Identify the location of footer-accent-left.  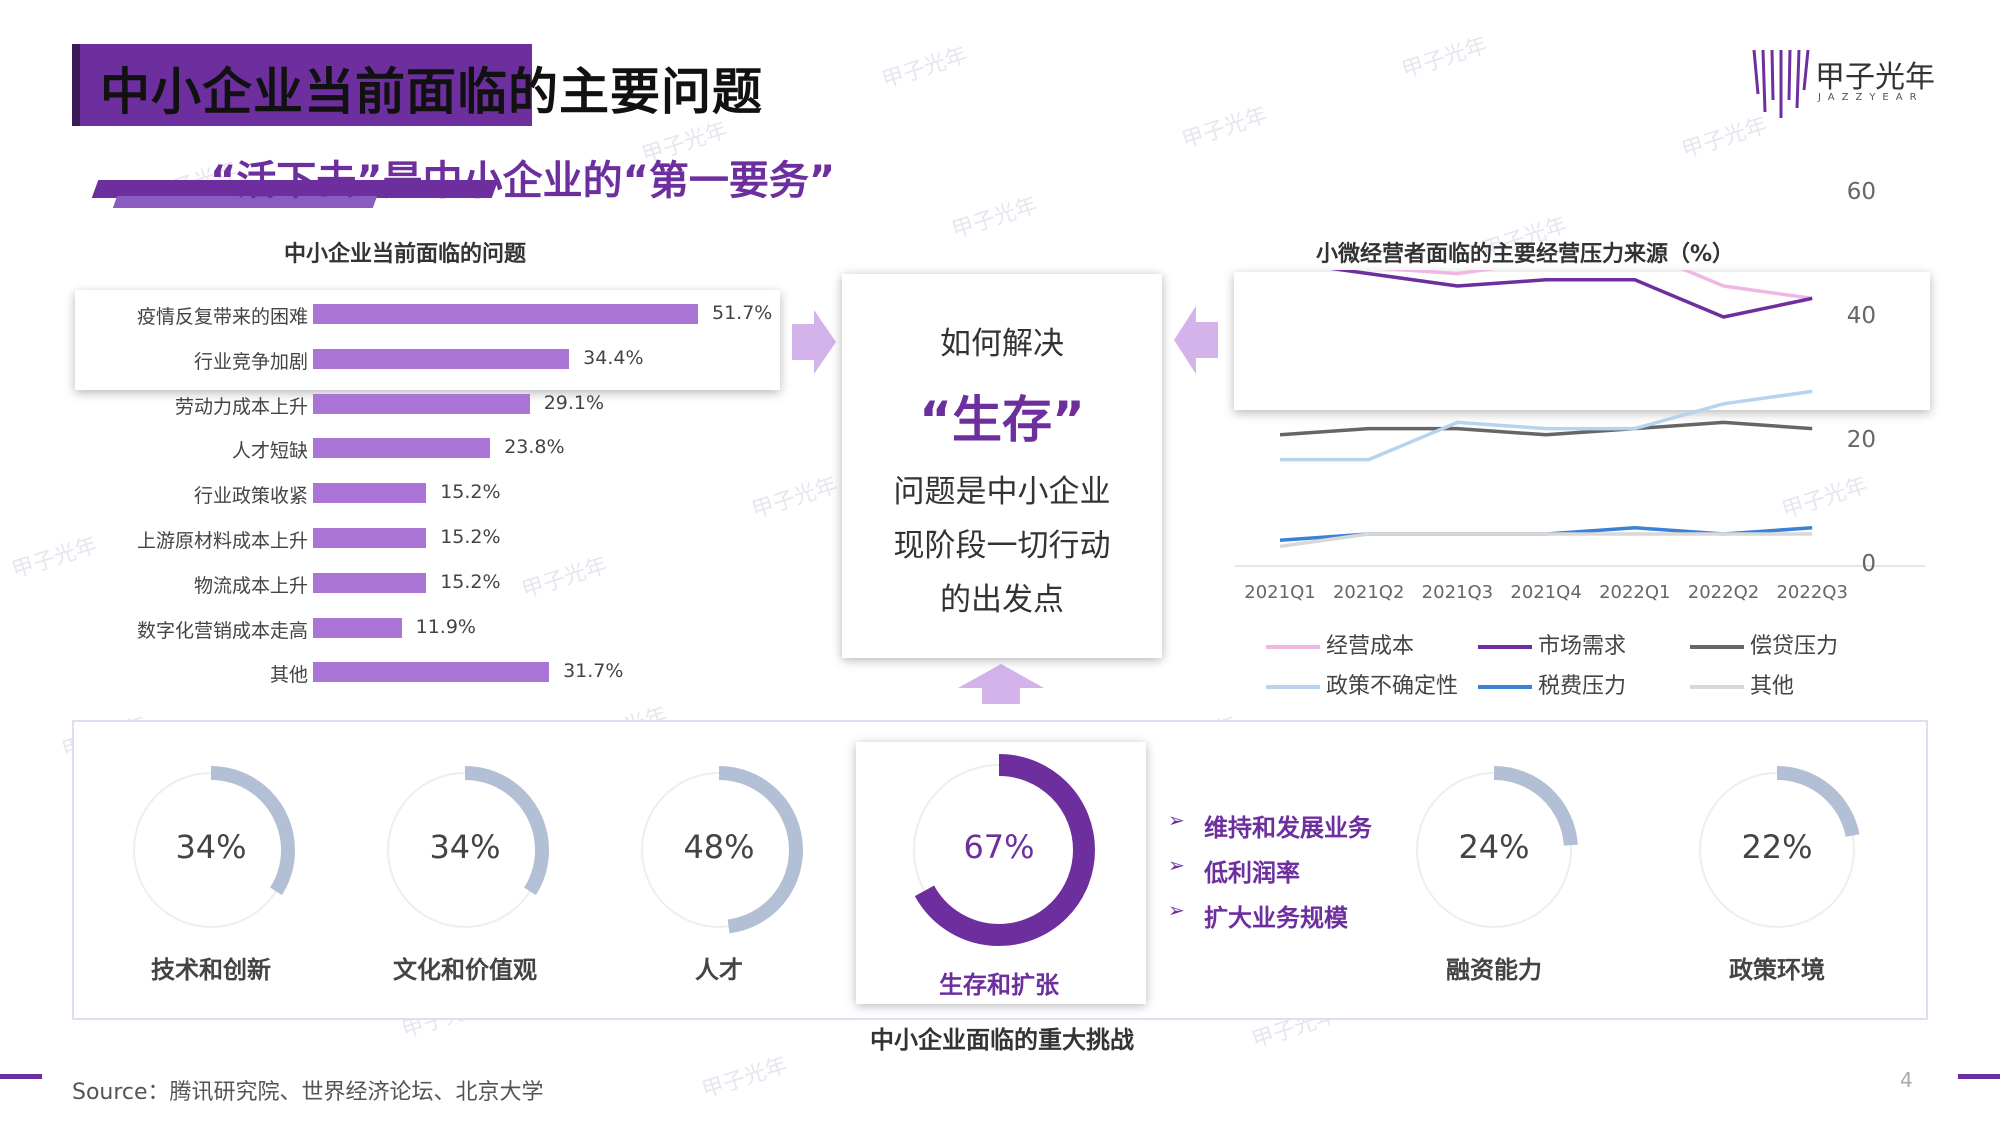
(21, 1076).